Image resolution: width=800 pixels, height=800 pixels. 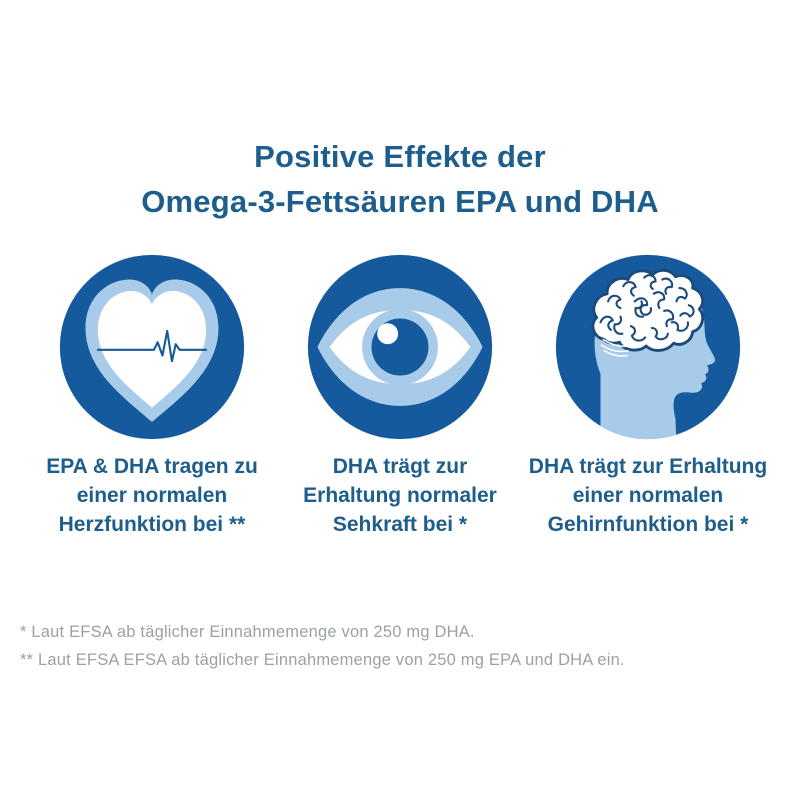 What do you see at coordinates (152, 466) in the screenshot?
I see `caption-line: EPA & DHA tragen zu` at bounding box center [152, 466].